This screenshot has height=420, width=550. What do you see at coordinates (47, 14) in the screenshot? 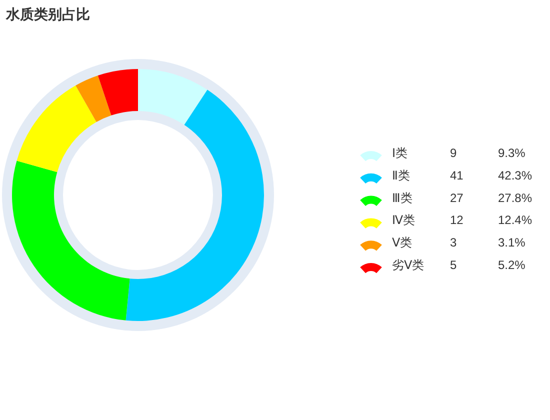
I see `chart-title: 水质类别占比` at bounding box center [47, 14].